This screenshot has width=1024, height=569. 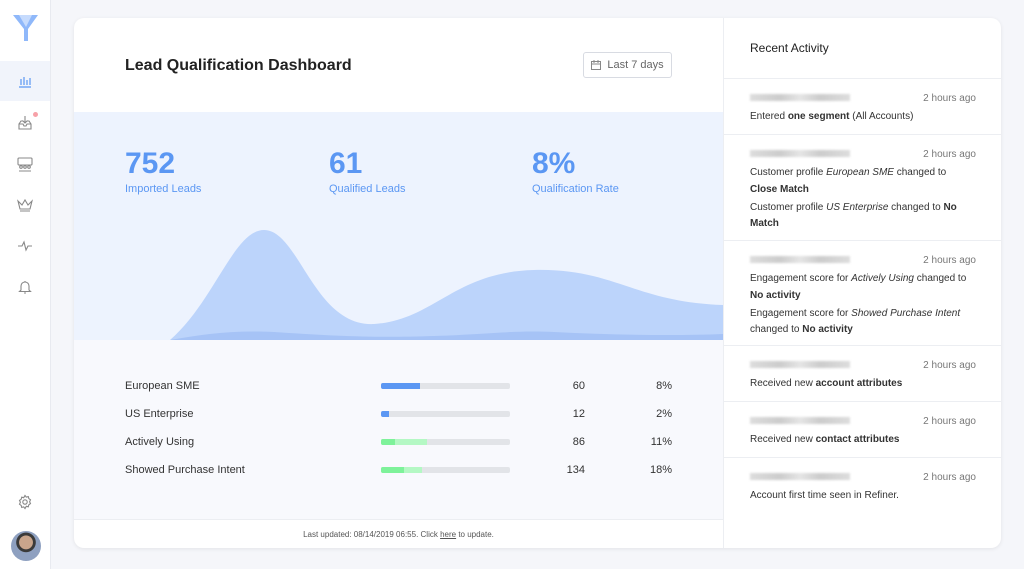 I want to click on stat-qualified-leads: 61 Qualified Leads, so click(x=367, y=171).